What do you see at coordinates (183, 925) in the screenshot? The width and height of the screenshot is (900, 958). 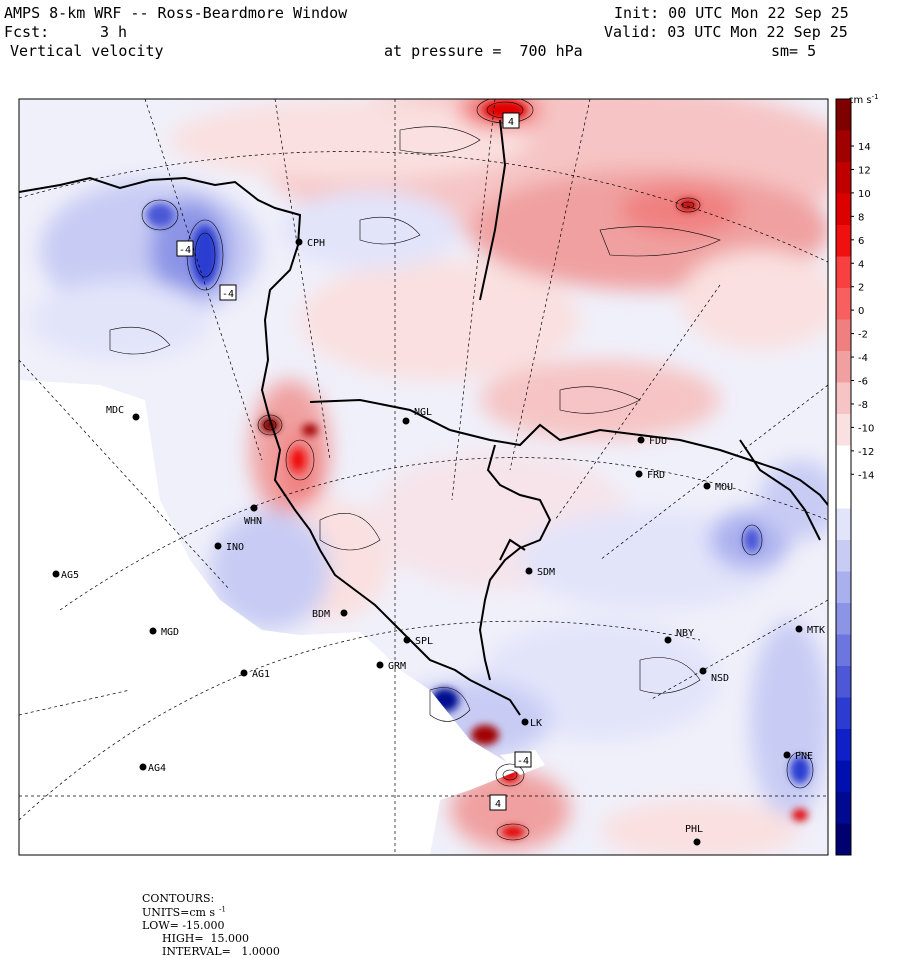 I see `low-value: LOW= -15.000` at bounding box center [183, 925].